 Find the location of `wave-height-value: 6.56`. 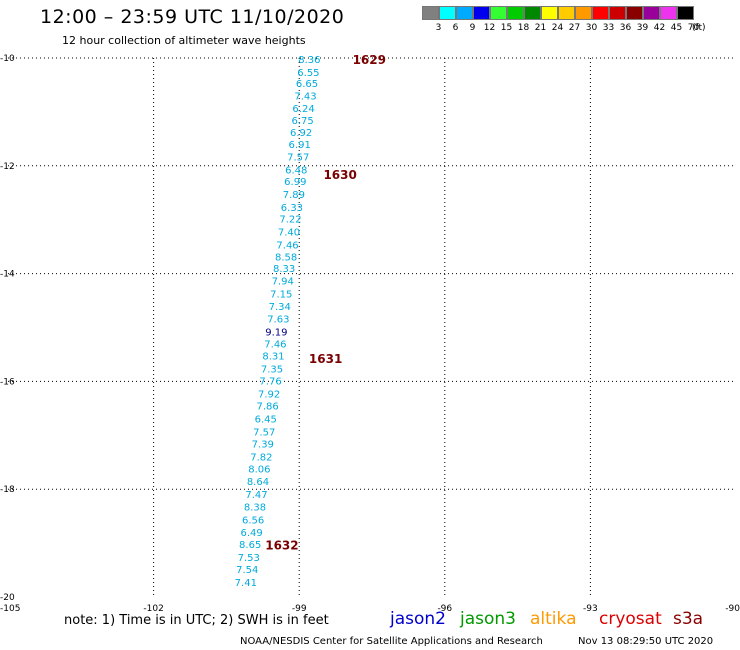

wave-height-value: 6.56 is located at coordinates (253, 520).